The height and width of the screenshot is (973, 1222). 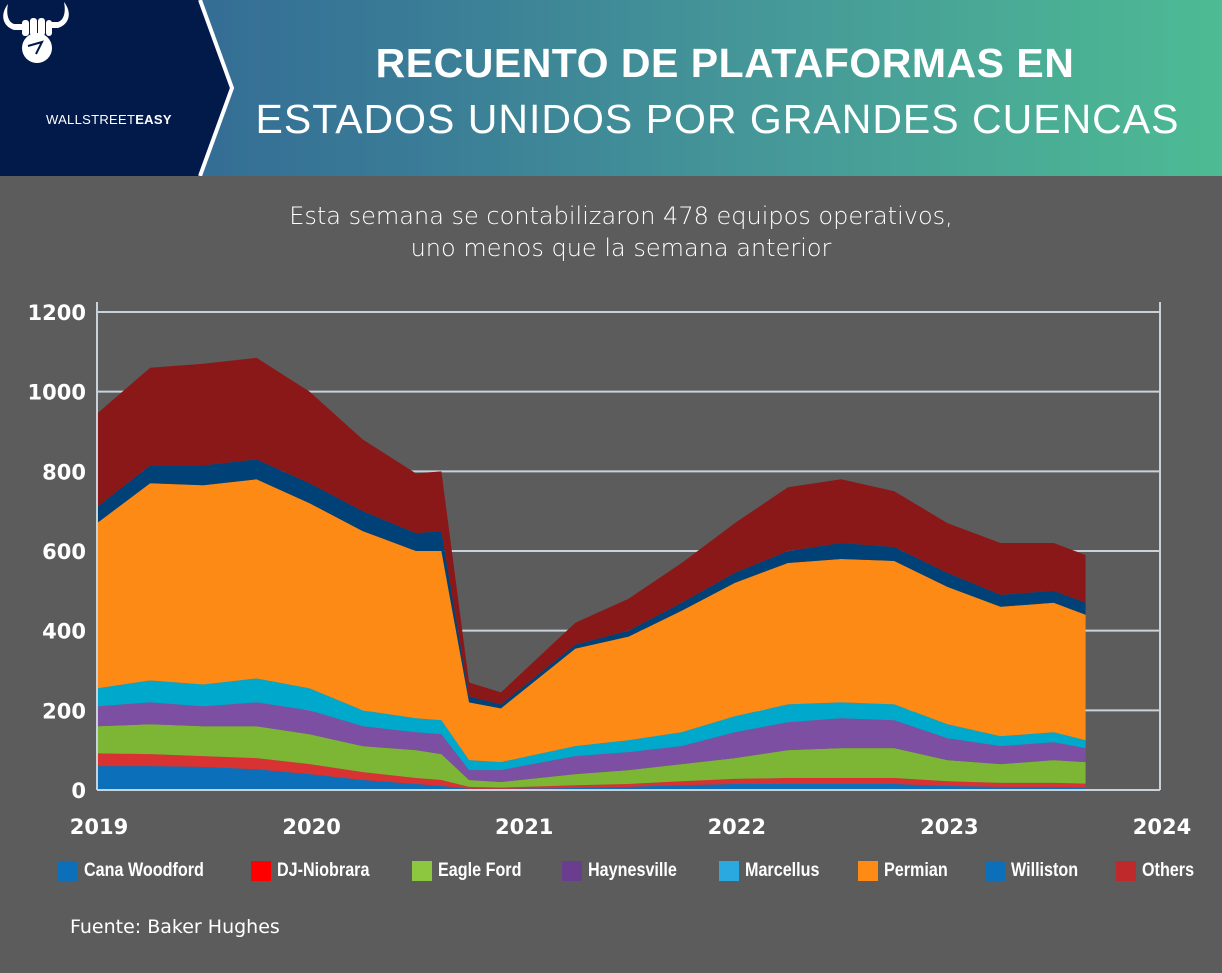 I want to click on area-haynesville, so click(x=591, y=742).